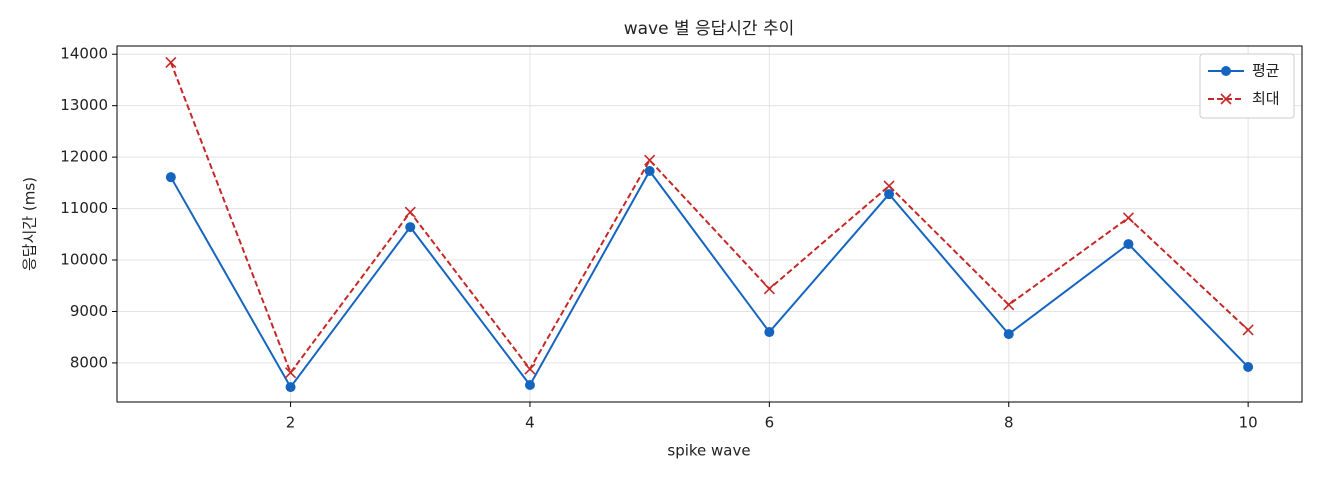  What do you see at coordinates (530, 423) in the screenshot?
I see `x-tick-label: 4` at bounding box center [530, 423].